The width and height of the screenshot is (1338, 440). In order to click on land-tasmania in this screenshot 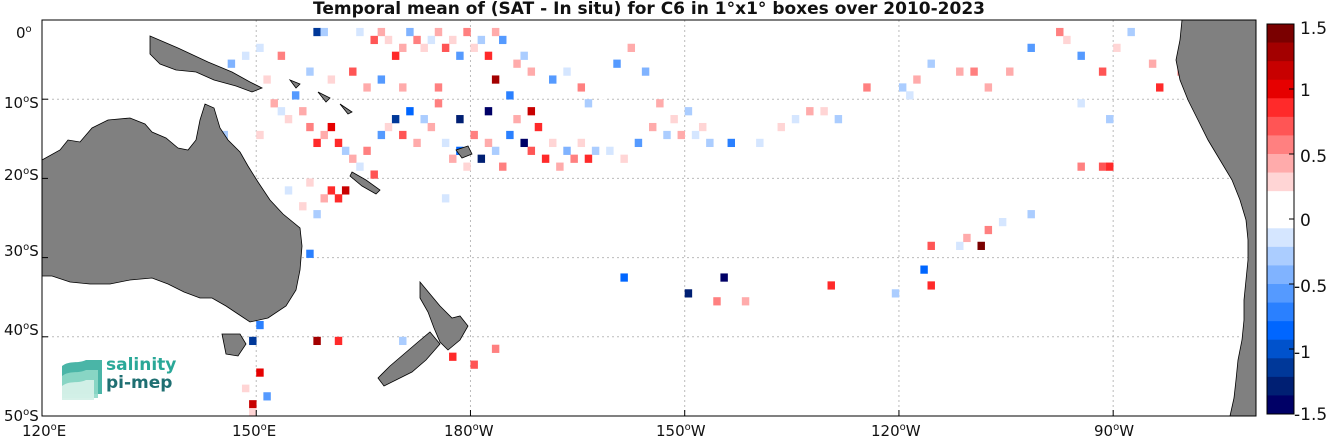, I will do `click(234, 345)`.